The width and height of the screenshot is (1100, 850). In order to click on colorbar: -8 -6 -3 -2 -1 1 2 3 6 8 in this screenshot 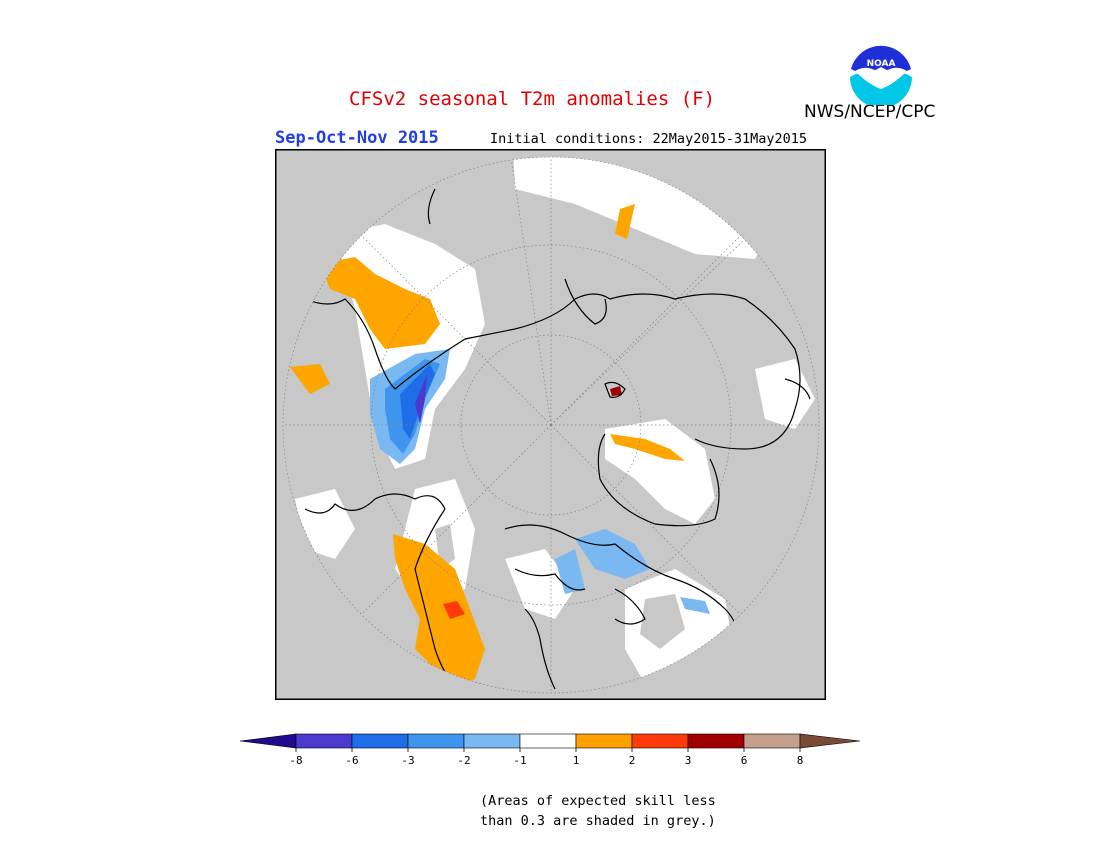, I will do `click(550, 750)`.